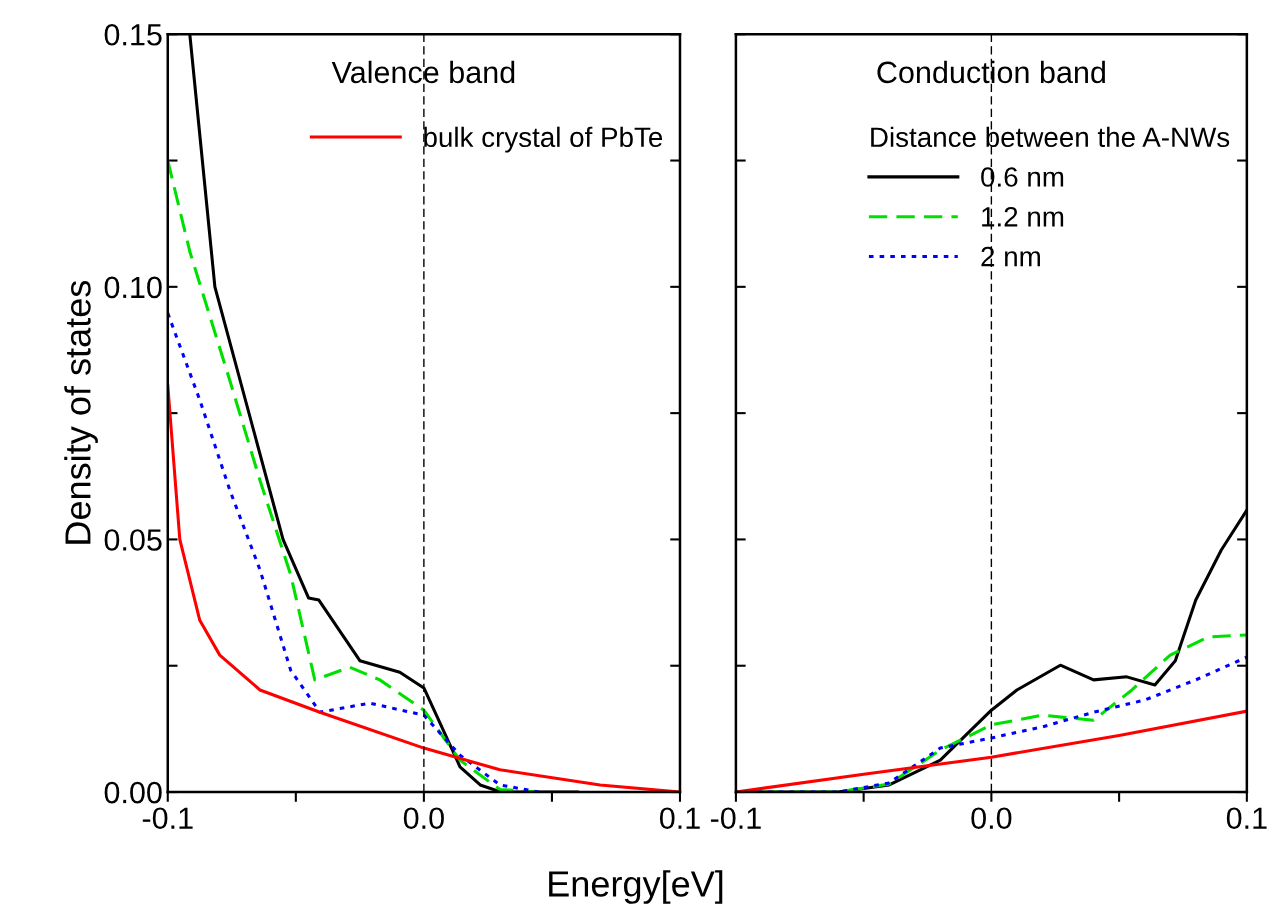  What do you see at coordinates (423, 72) in the screenshot?
I see `text: Valence band` at bounding box center [423, 72].